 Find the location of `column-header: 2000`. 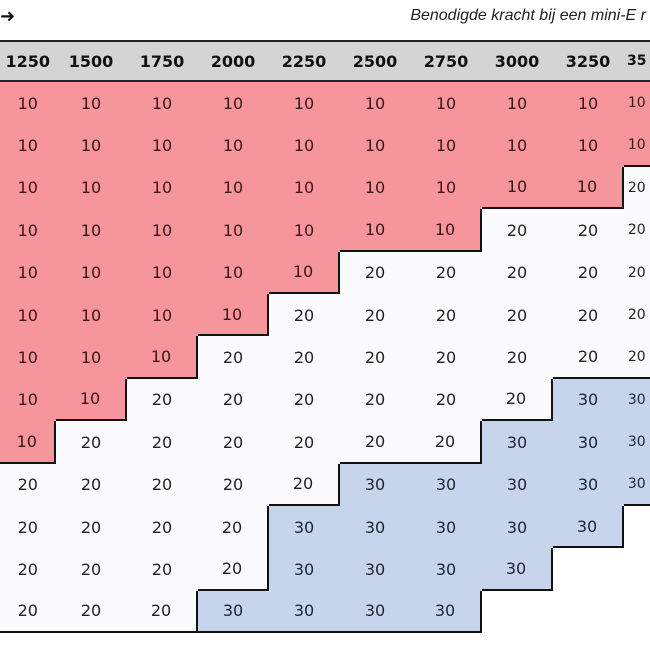

column-header: 2000 is located at coordinates (233, 61).